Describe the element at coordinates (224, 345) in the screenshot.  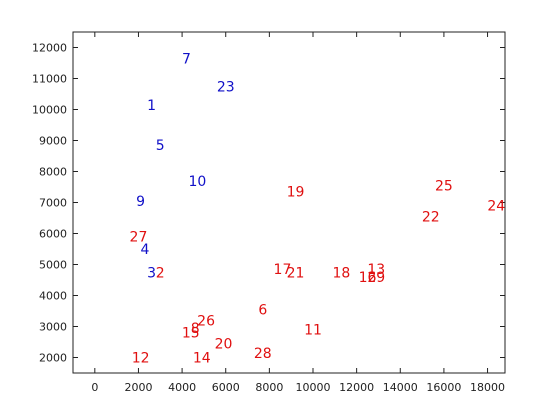
I see `data-point-20: 20` at that location.